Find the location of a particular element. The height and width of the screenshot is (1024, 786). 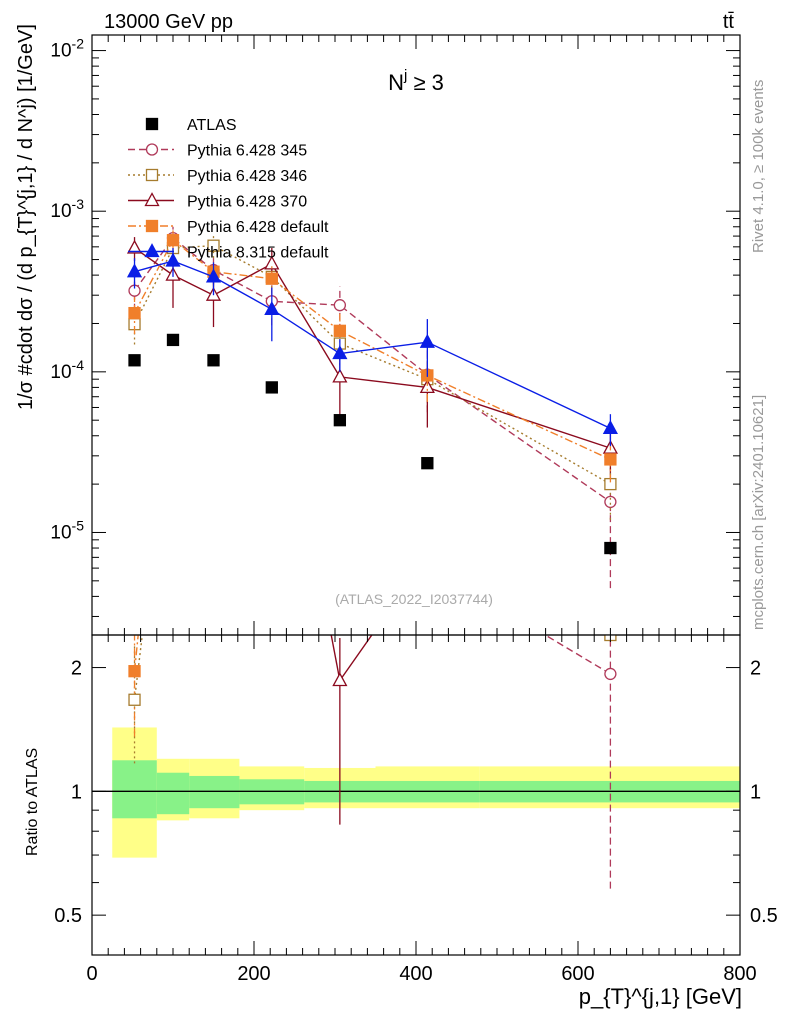

y-tick-label: 10⁻³ is located at coordinates (67, 209).